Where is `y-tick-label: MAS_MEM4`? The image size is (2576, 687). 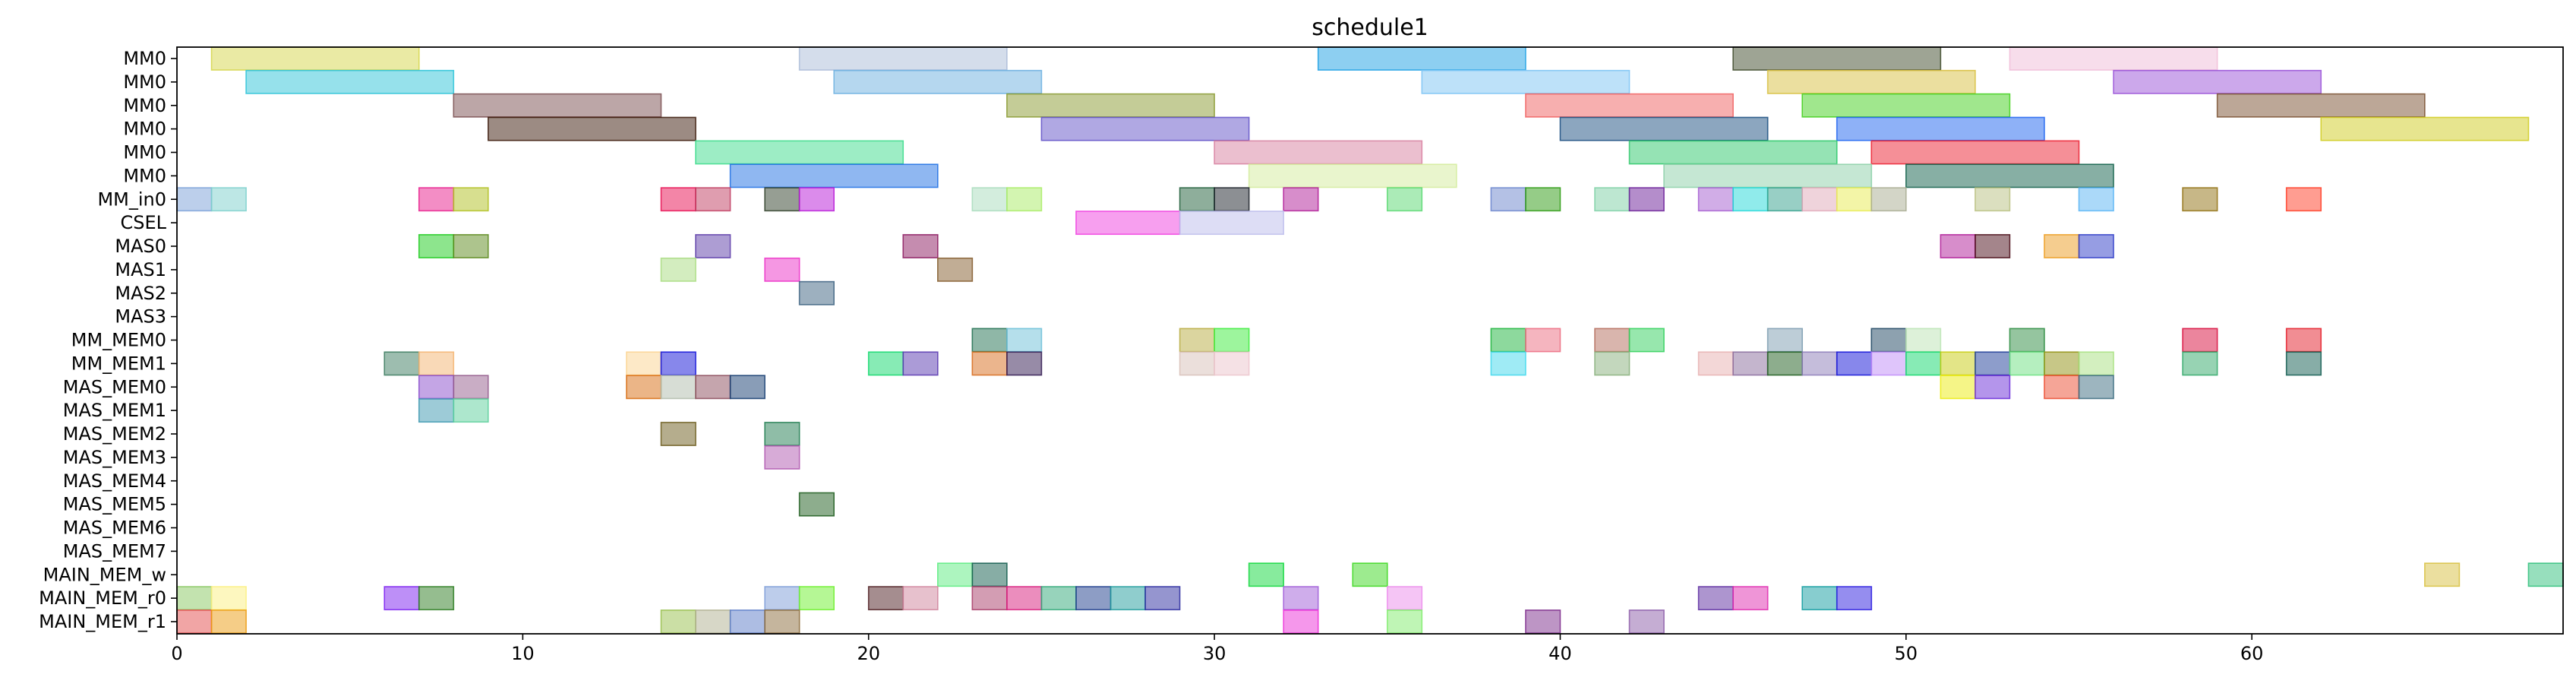 y-tick-label: MAS_MEM4 is located at coordinates (114, 481).